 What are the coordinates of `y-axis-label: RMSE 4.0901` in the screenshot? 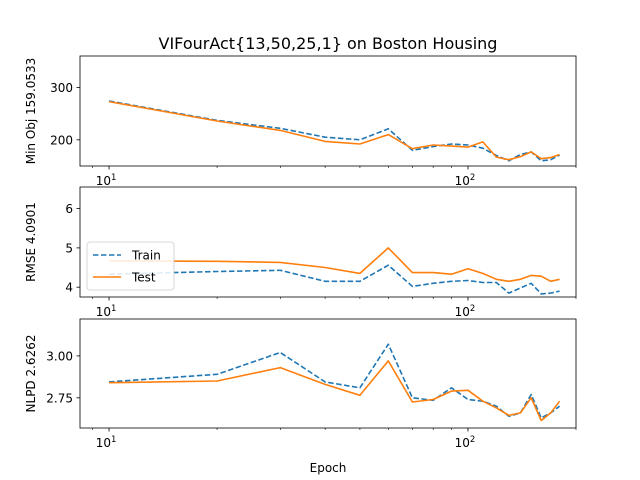 It's located at (31, 242).